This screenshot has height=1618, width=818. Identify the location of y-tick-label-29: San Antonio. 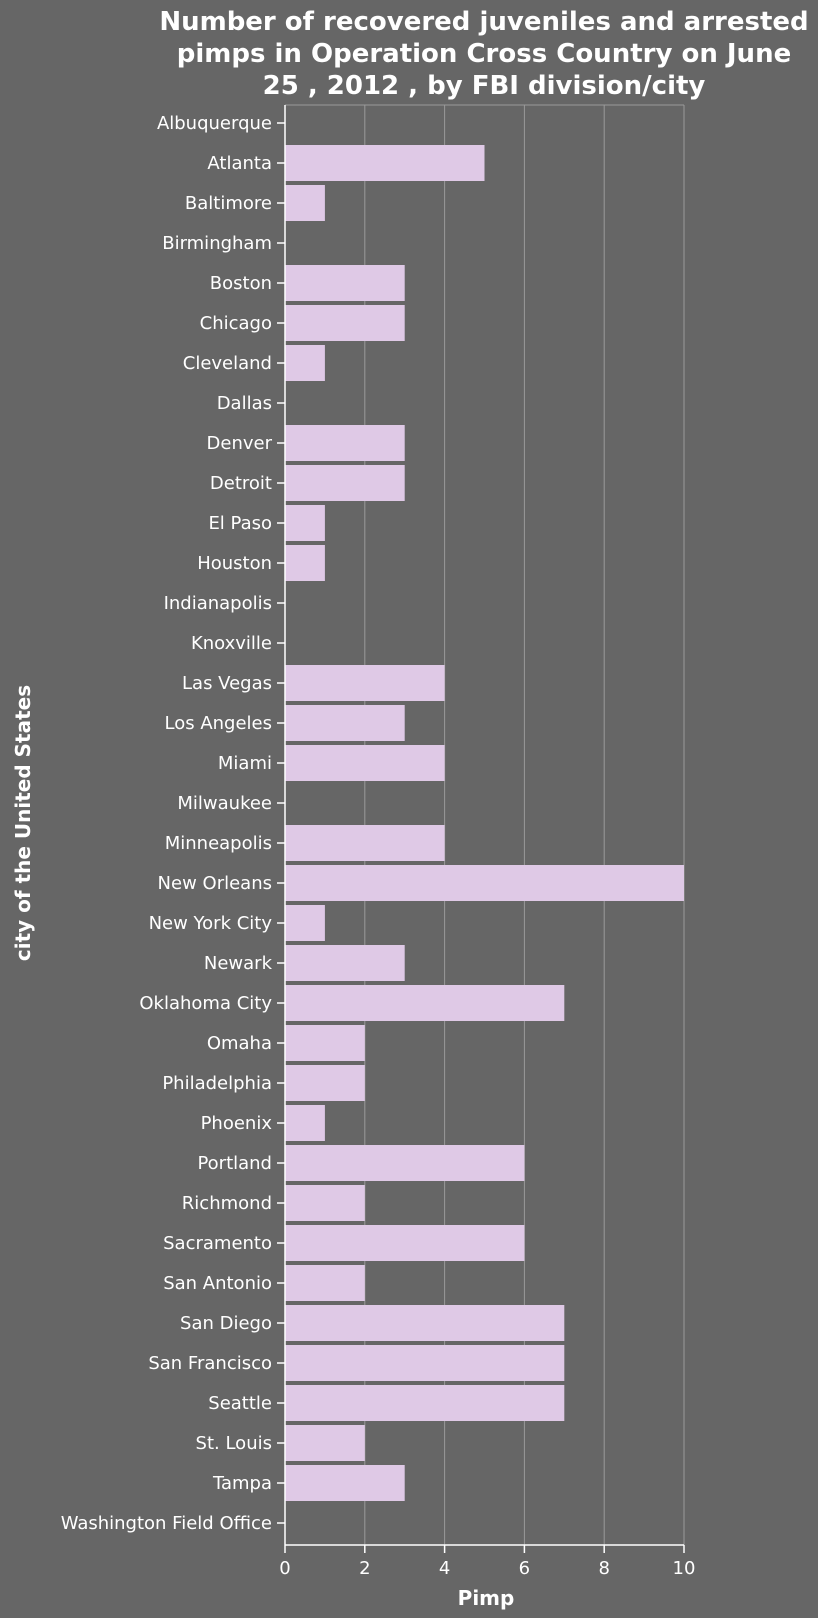
(217, 1283).